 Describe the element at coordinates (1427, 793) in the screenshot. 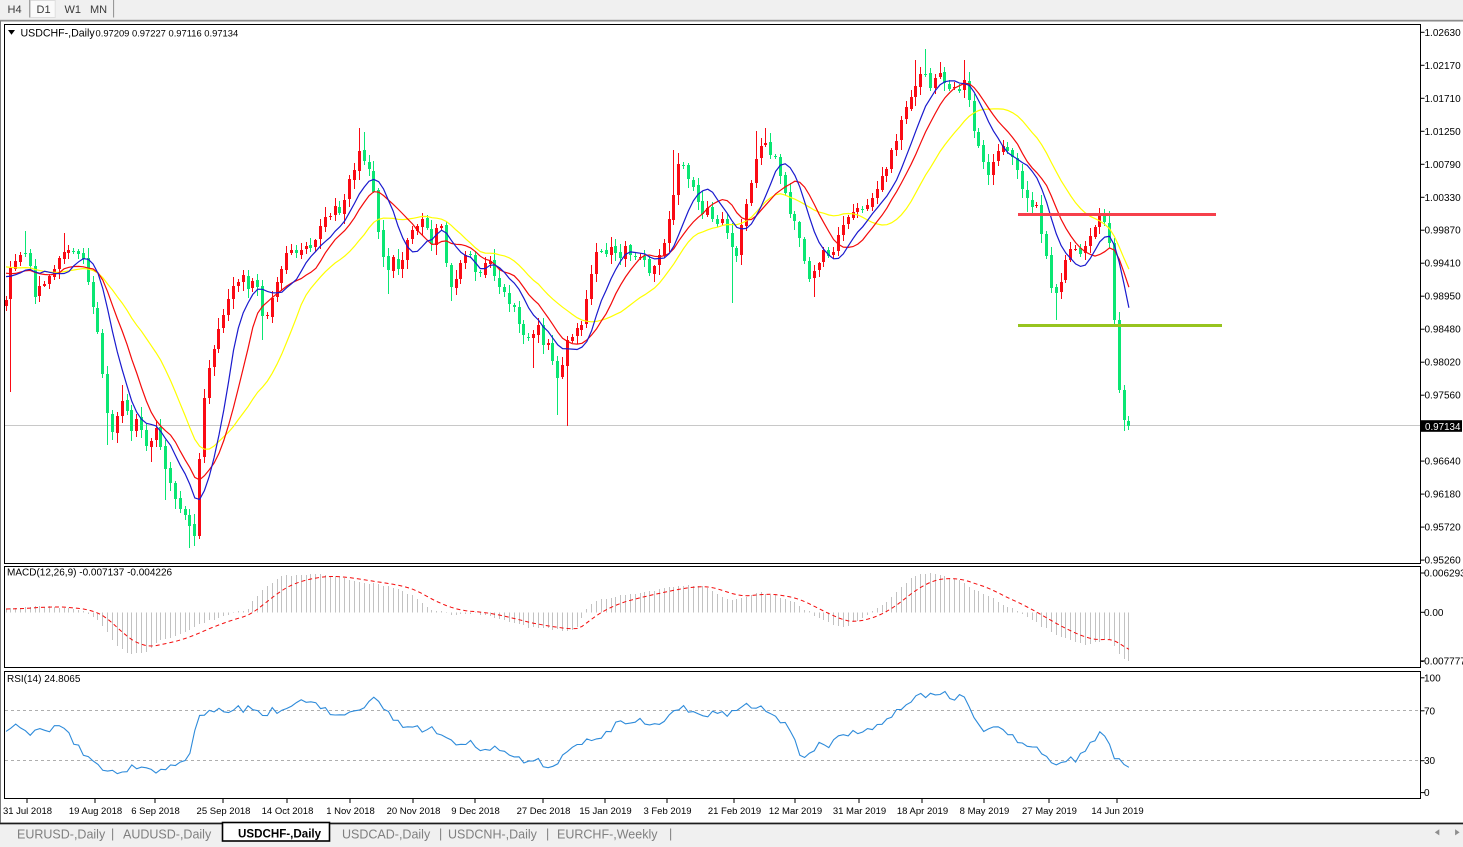

I see `svg-text: 0` at that location.